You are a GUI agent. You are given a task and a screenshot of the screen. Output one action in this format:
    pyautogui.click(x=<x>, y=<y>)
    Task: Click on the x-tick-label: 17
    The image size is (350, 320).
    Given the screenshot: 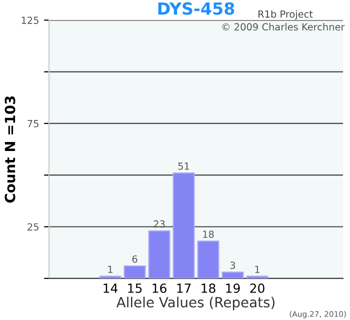 What is the action you would take?
    pyautogui.click(x=184, y=288)
    